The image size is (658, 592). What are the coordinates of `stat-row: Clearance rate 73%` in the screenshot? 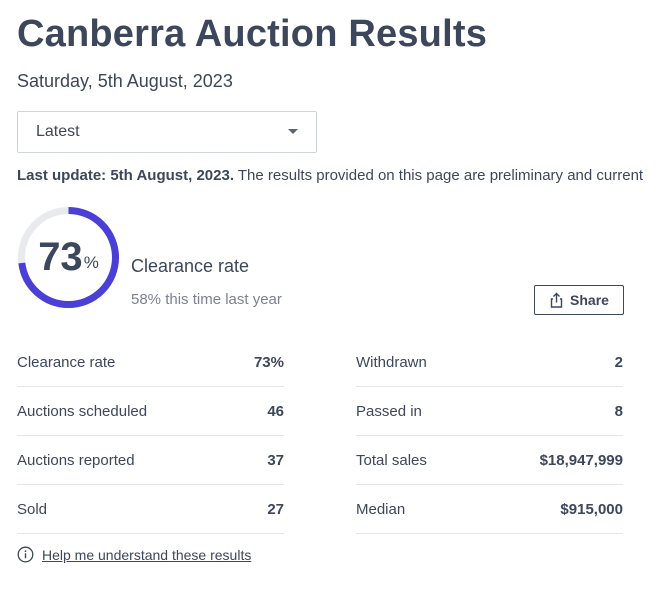 It's located at (150, 362).